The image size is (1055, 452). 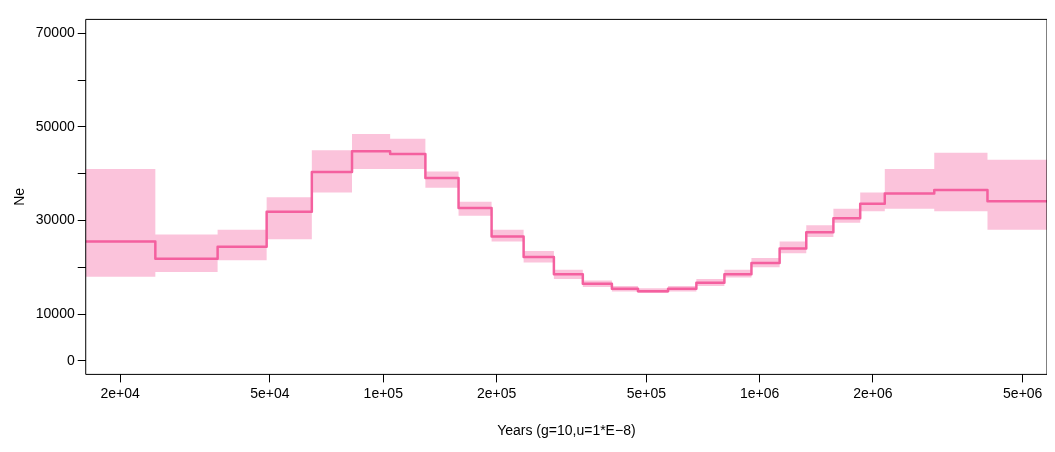 I want to click on x-tick-label: 1e+06, so click(x=759, y=392).